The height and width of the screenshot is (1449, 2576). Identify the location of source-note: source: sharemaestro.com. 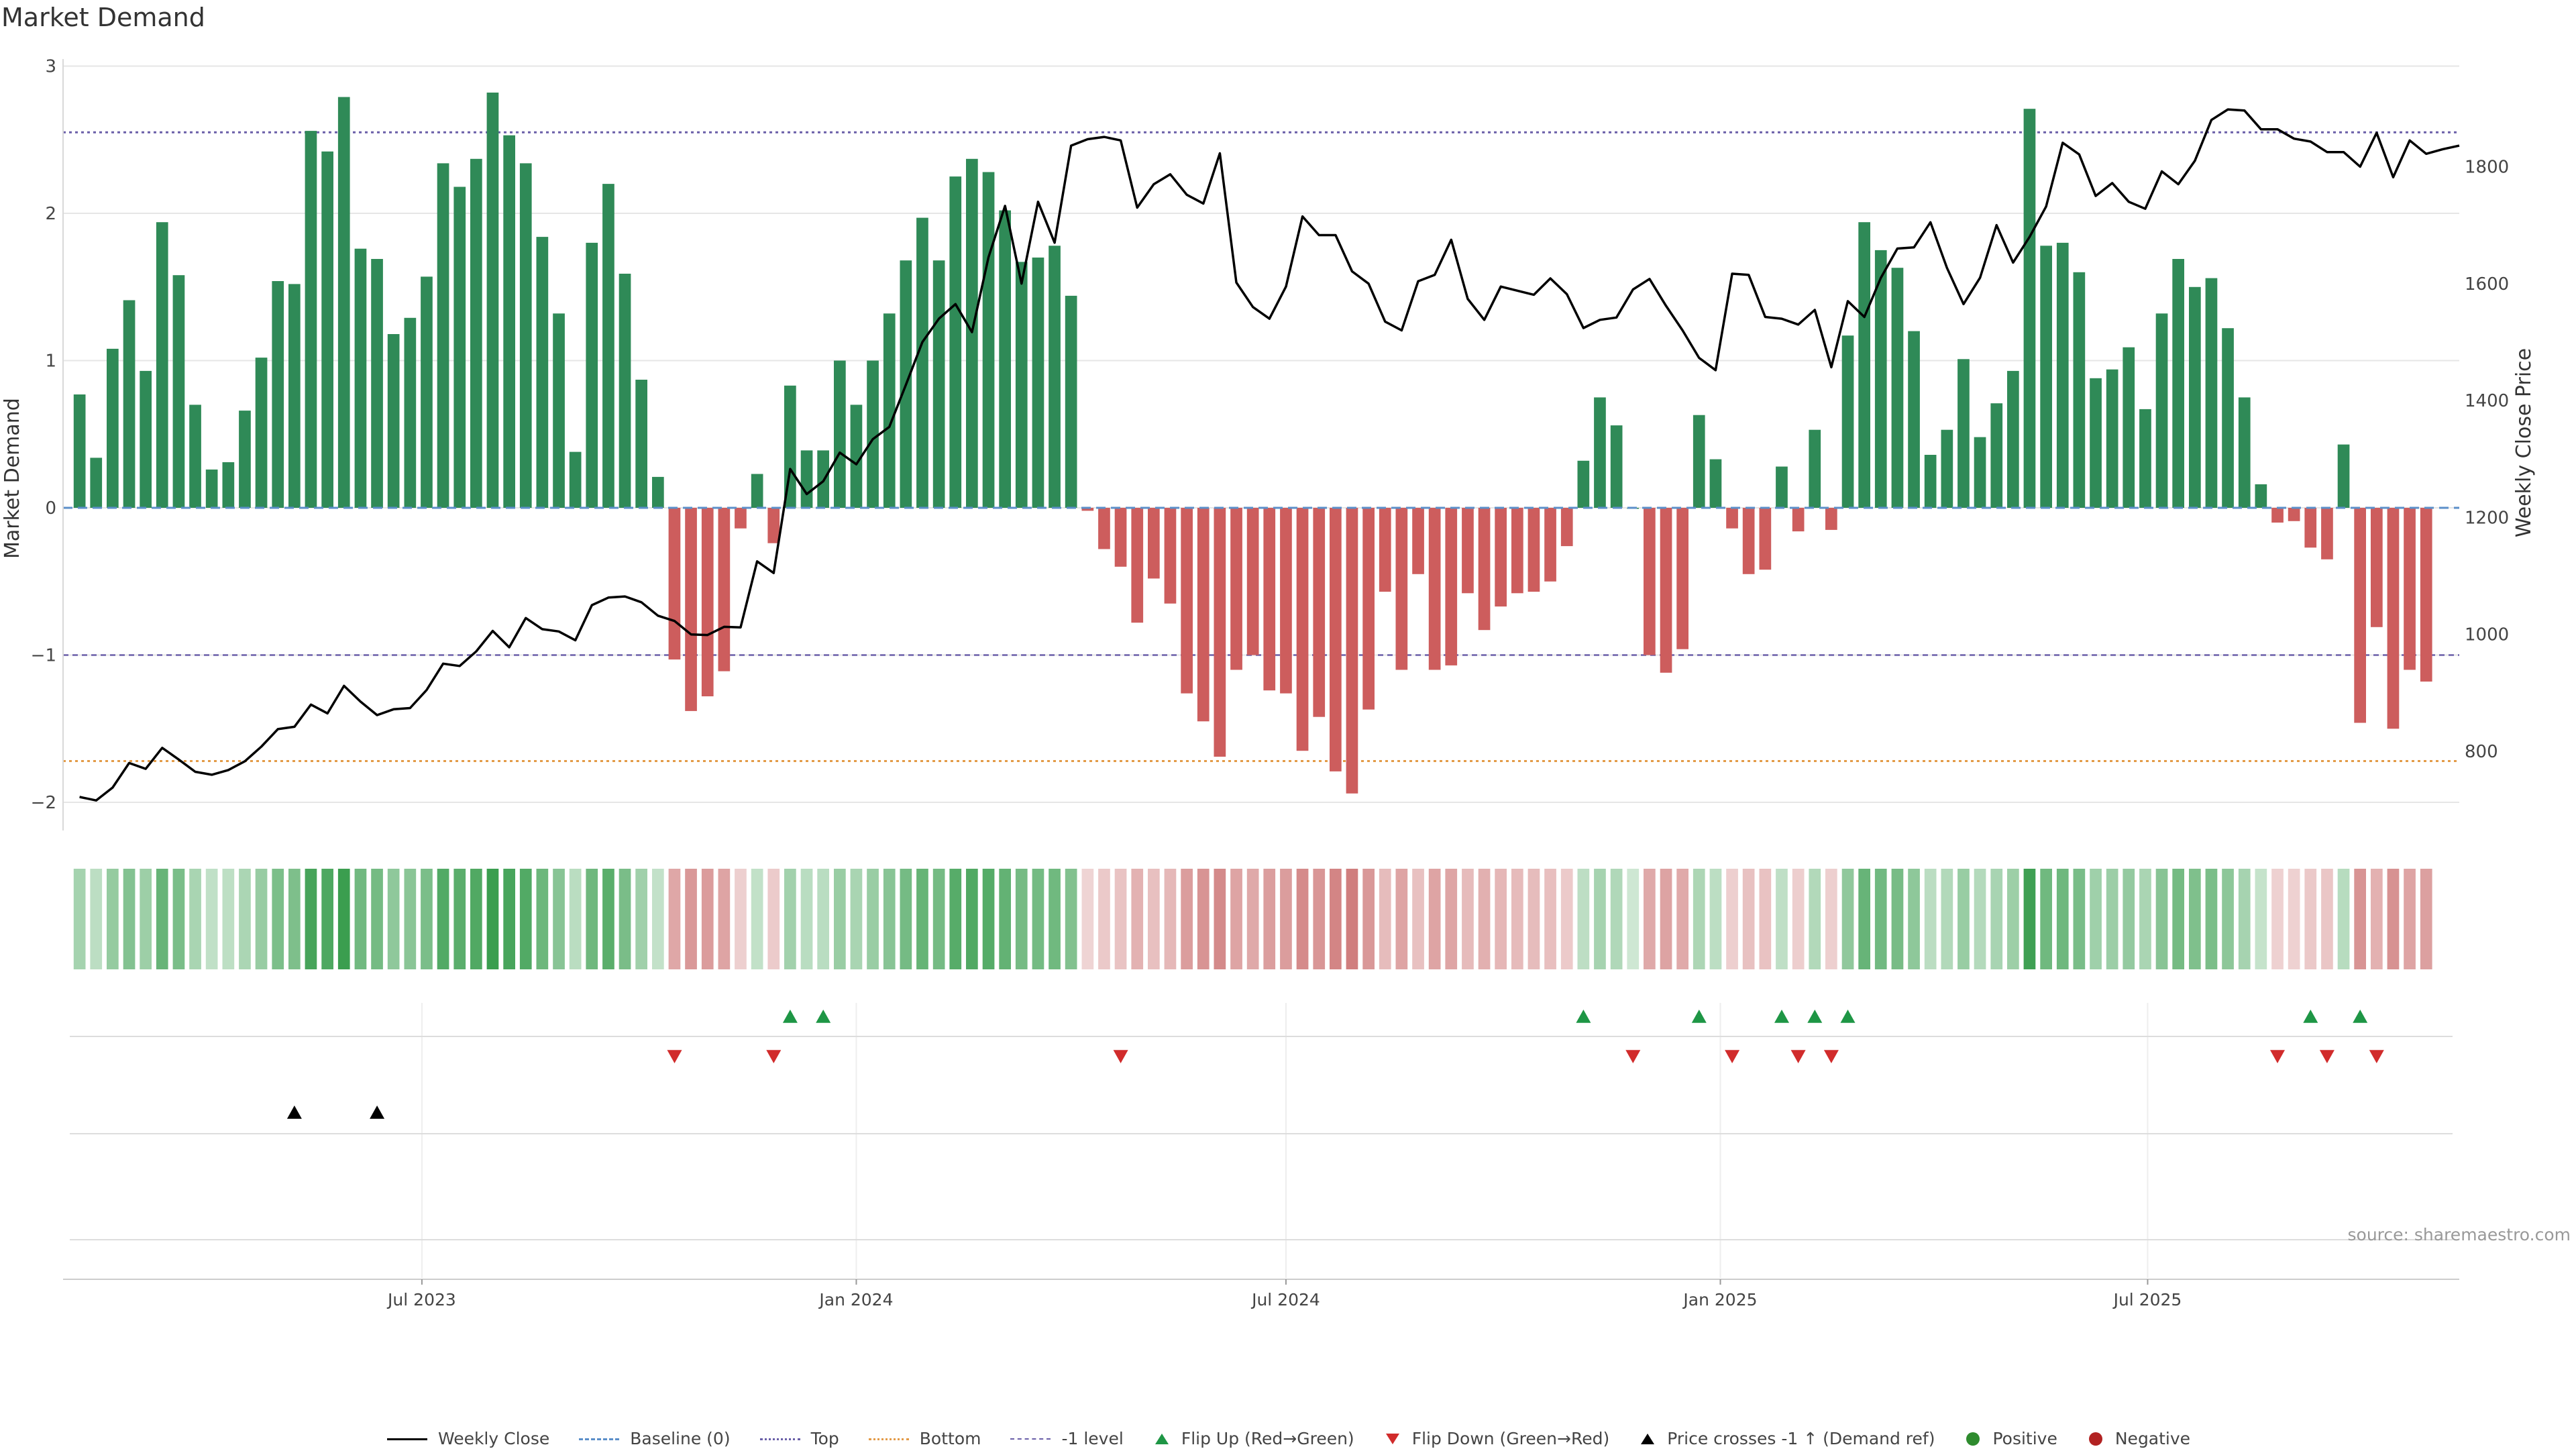
(2459, 1234).